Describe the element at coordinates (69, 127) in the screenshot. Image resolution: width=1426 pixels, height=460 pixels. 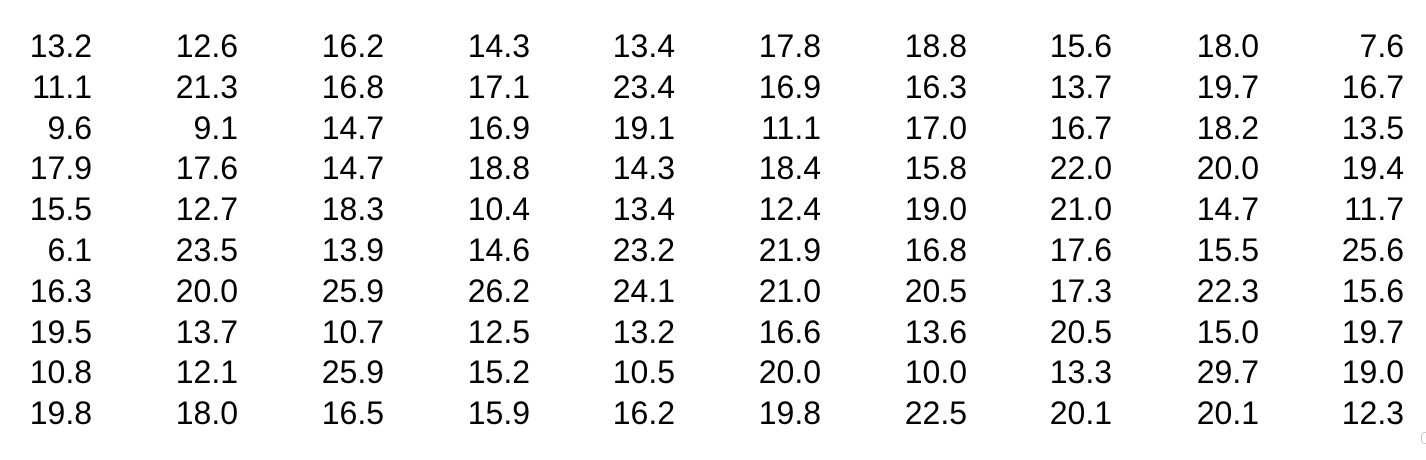
I see `table-cell: 9.6` at that location.